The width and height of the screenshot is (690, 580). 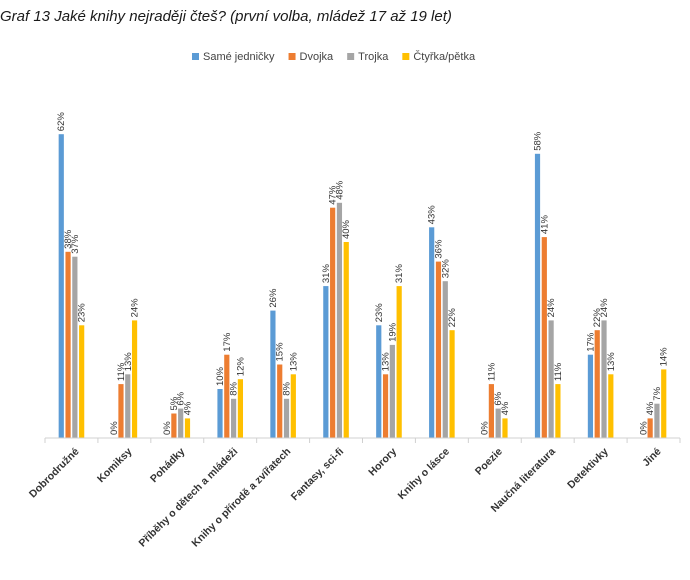 I want to click on bar-horory-ctyrka-petka, so click(x=399, y=362).